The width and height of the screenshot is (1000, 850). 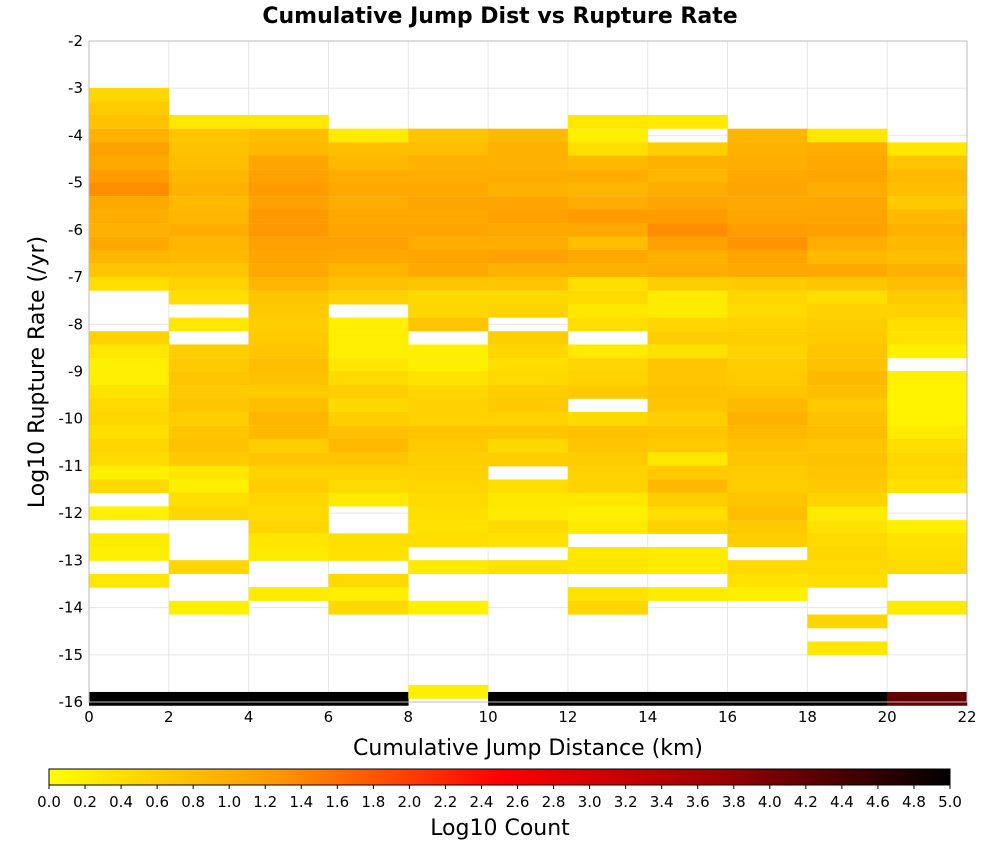 I want to click on y-tick-label: -7, so click(x=75, y=277).